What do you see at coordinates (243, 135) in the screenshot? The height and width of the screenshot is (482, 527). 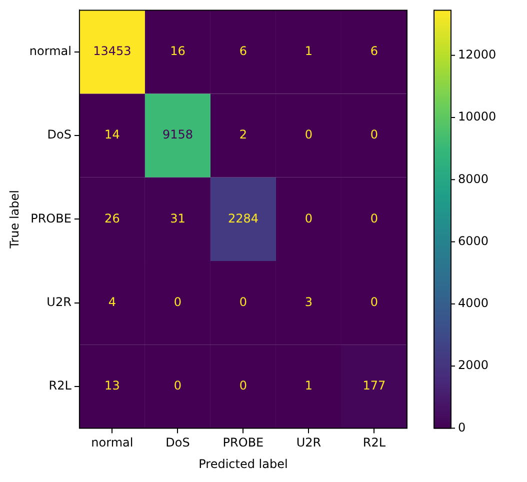 I see `data-label: 2` at bounding box center [243, 135].